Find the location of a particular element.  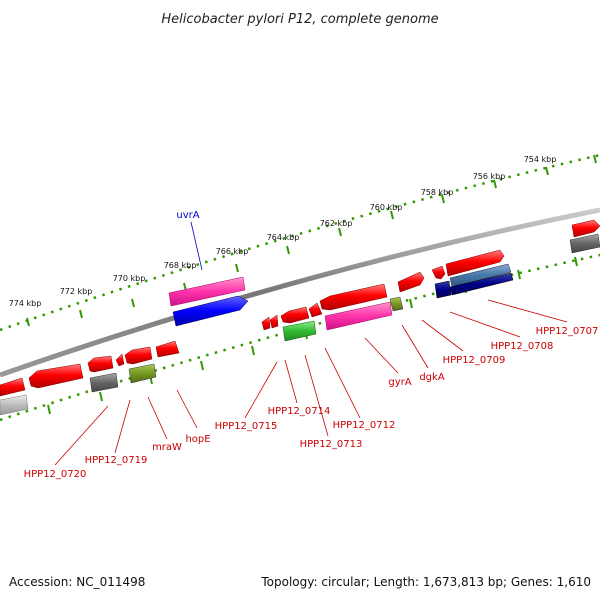

gene-label-HPP12_0719: HPP12_0719 is located at coordinates (116, 460).